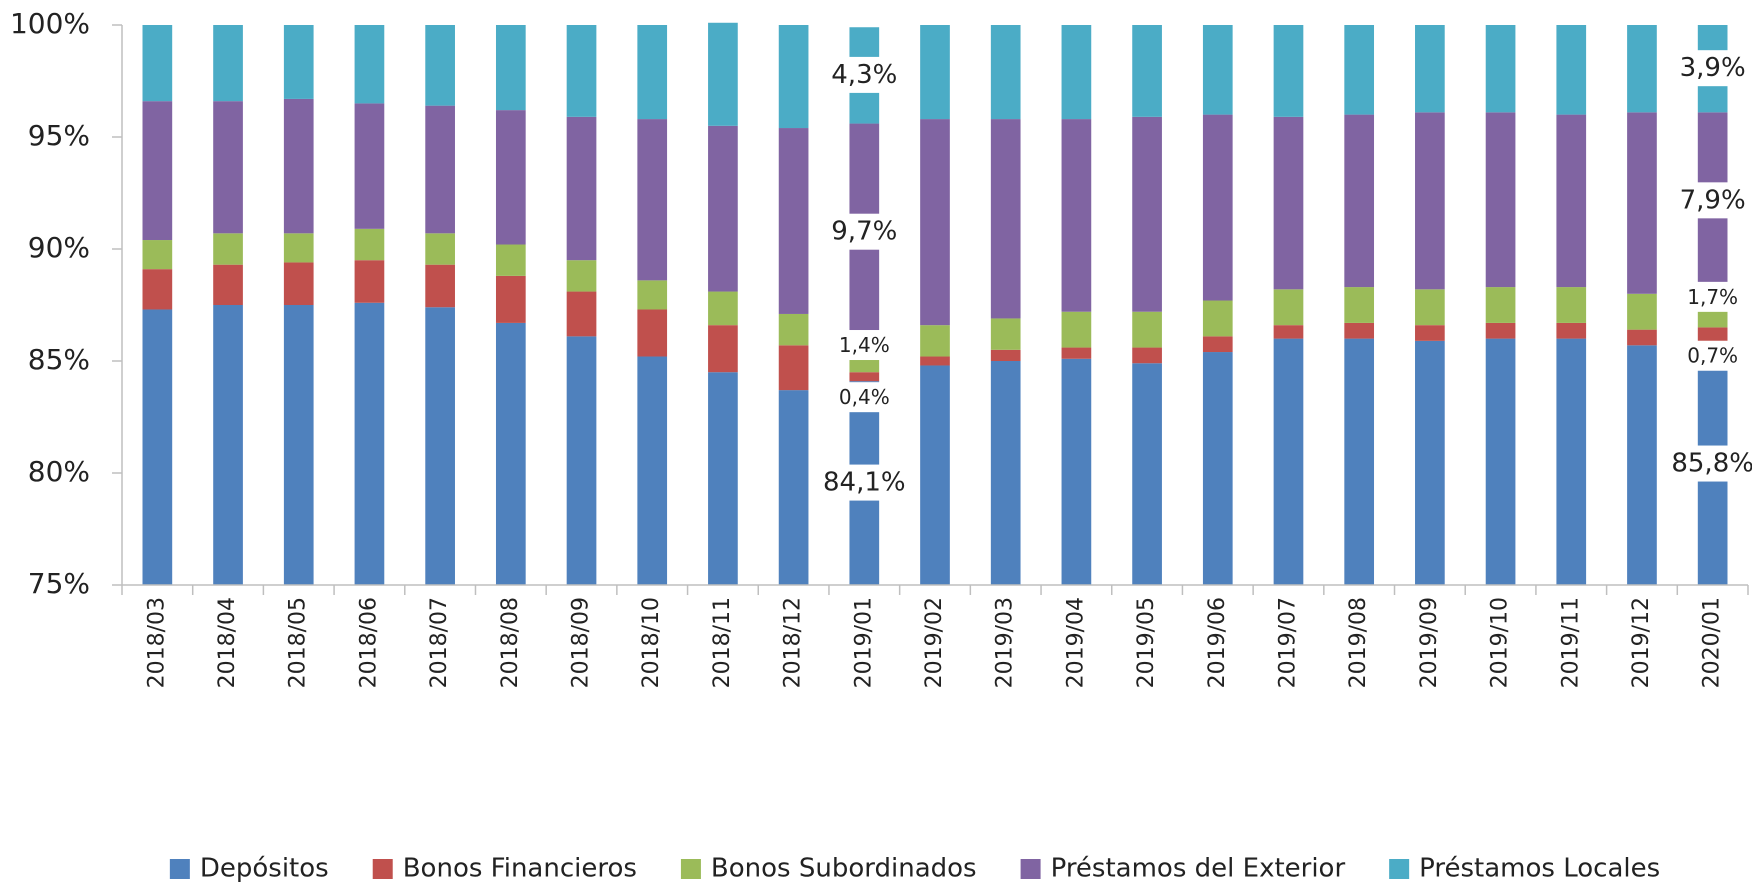 The image size is (1752, 886). I want to click on data-label: 4,3%, so click(864, 75).